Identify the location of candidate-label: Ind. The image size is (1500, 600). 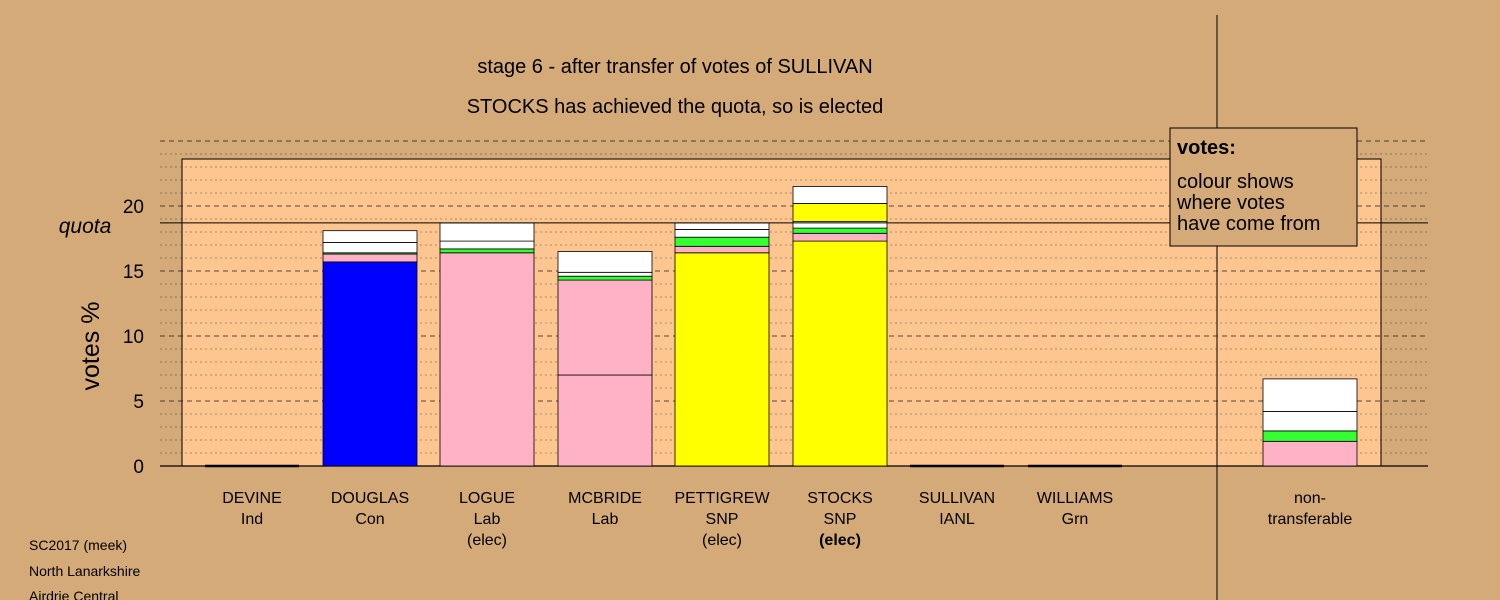
(252, 519).